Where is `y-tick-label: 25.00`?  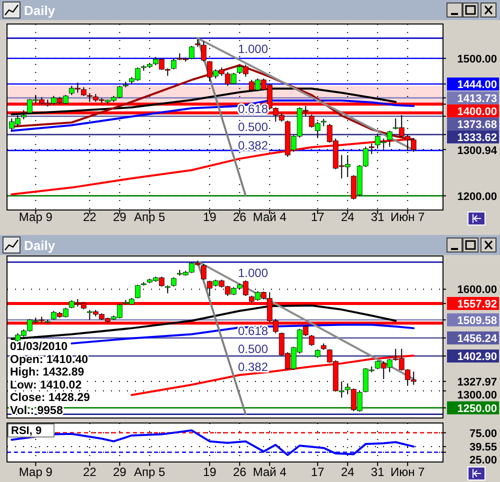
y-tick-label: 25.00 is located at coordinates (483, 460).